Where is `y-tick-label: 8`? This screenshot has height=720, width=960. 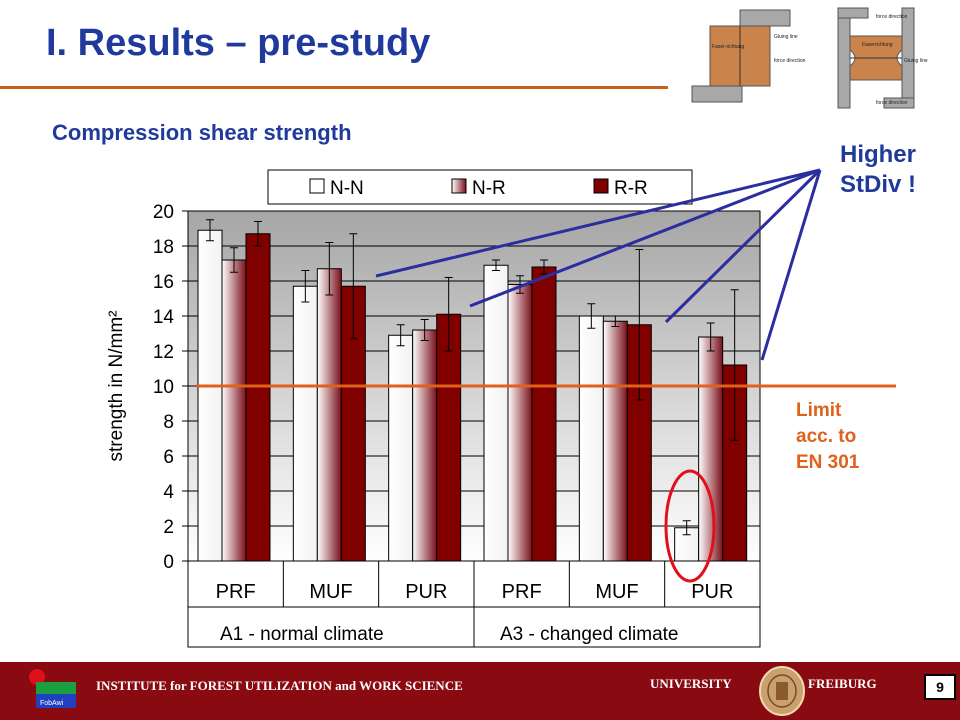 y-tick-label: 8 is located at coordinates (168, 422).